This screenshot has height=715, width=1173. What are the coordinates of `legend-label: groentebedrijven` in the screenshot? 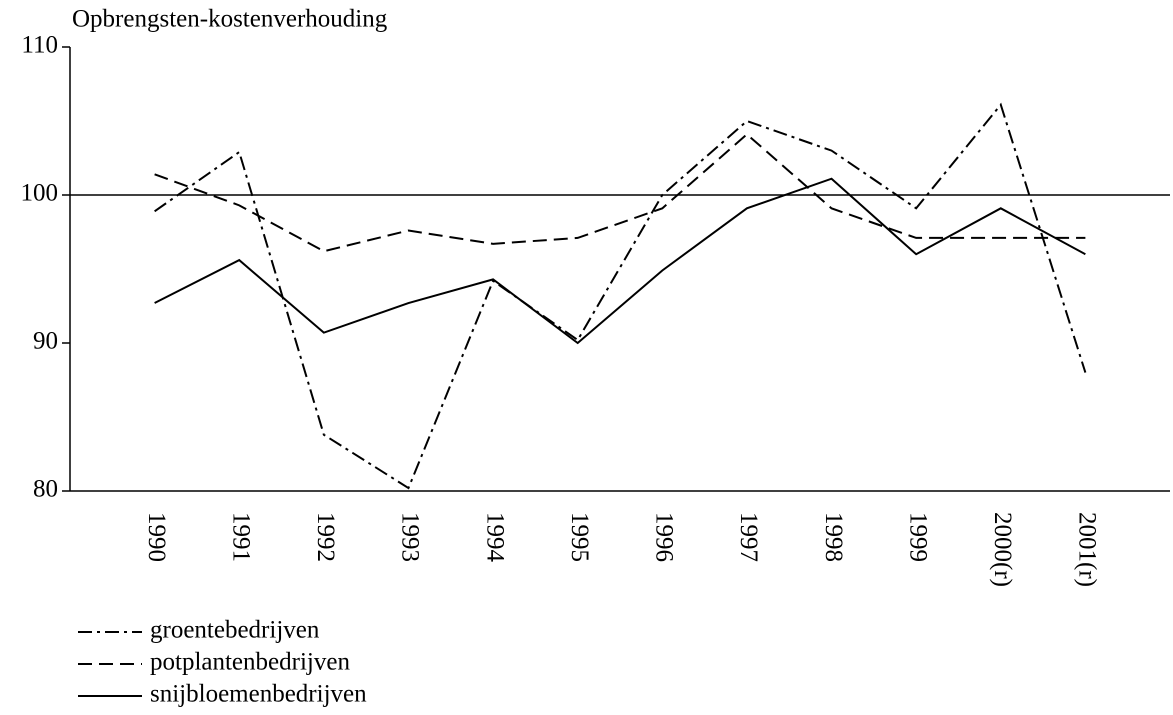 It's located at (235, 630).